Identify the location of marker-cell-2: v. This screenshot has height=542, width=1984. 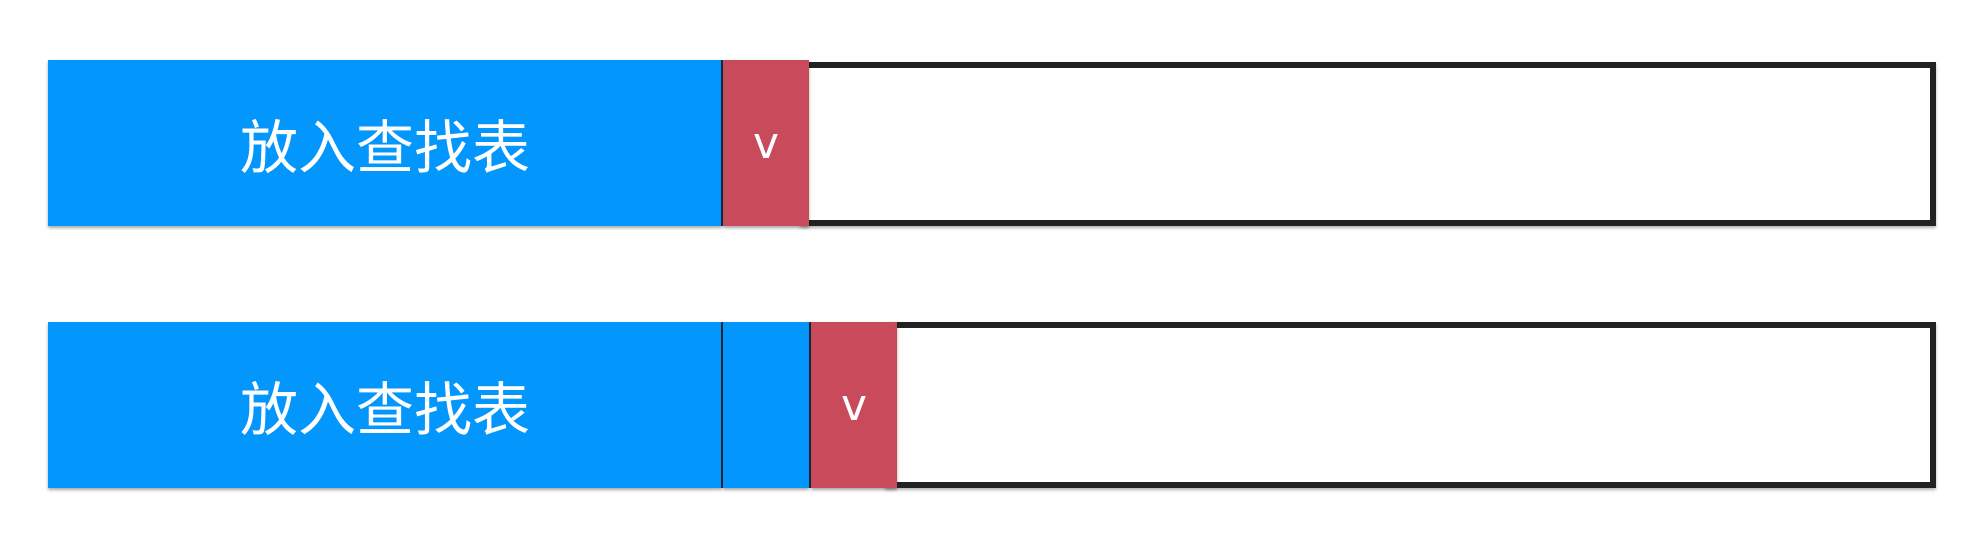
(854, 405).